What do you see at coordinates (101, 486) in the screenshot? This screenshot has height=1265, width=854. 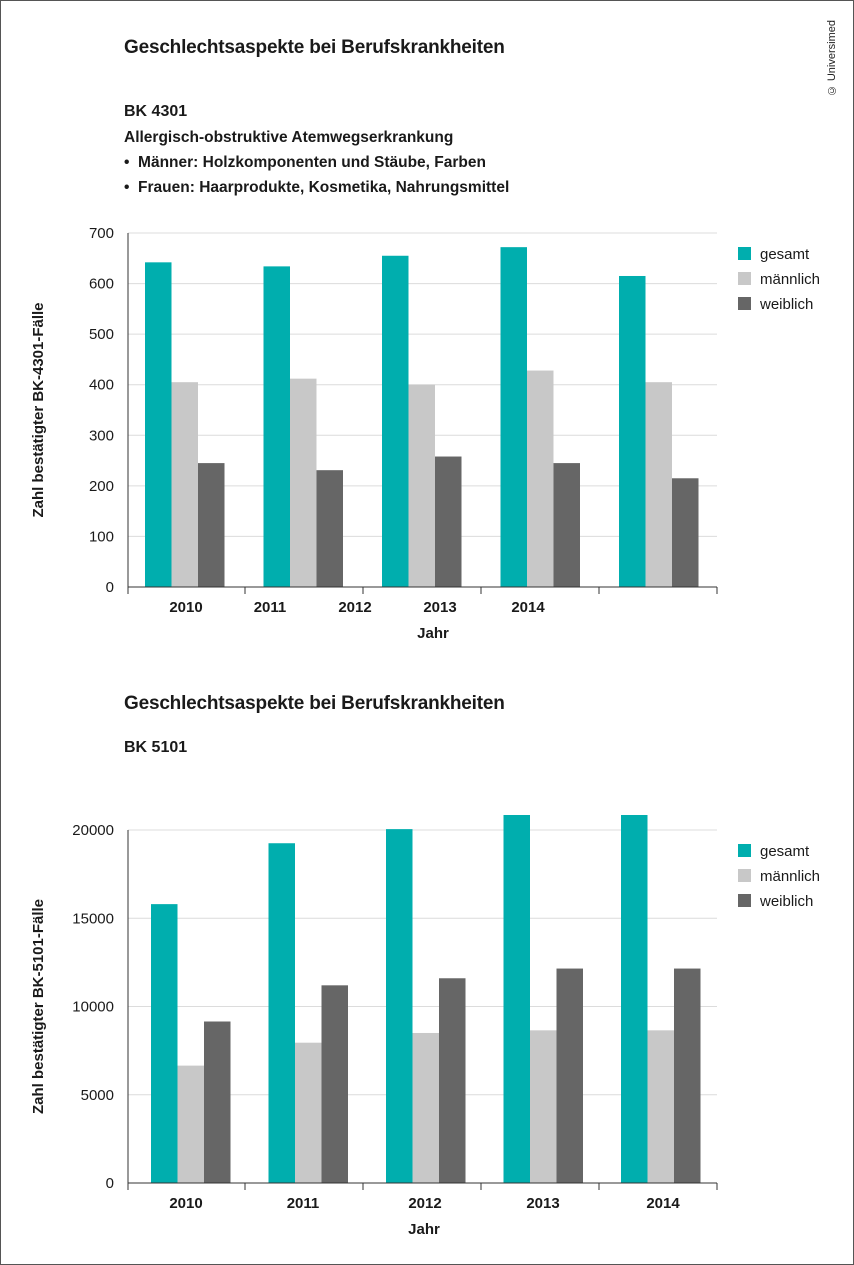 I see `y-tick-label: 200` at bounding box center [101, 486].